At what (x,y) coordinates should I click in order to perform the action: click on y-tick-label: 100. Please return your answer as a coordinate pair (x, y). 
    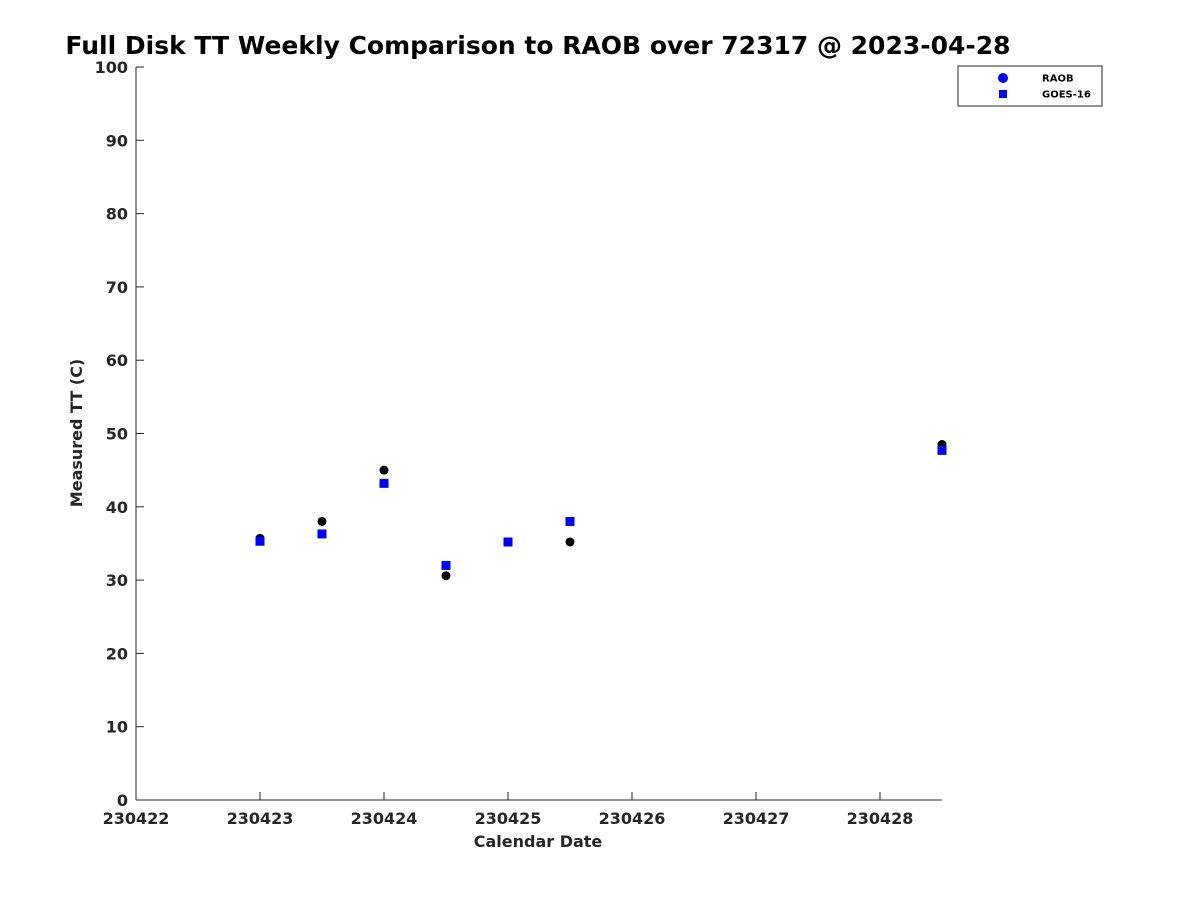
    Looking at the image, I should click on (111, 67).